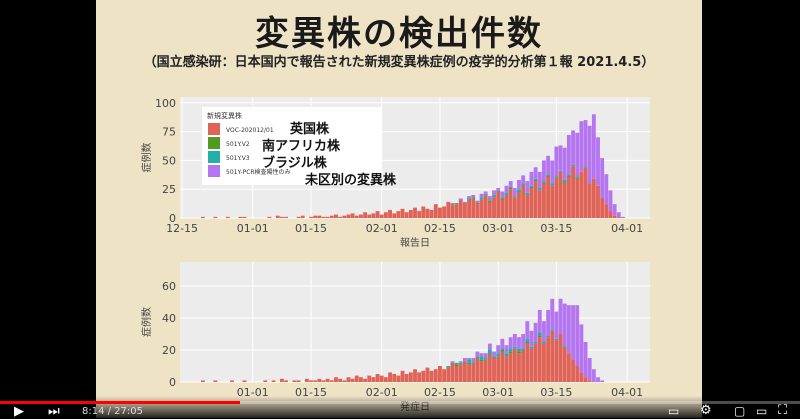 The image size is (800, 419). Describe the element at coordinates (400, 402) in the screenshot. I see `progress-bar` at that location.